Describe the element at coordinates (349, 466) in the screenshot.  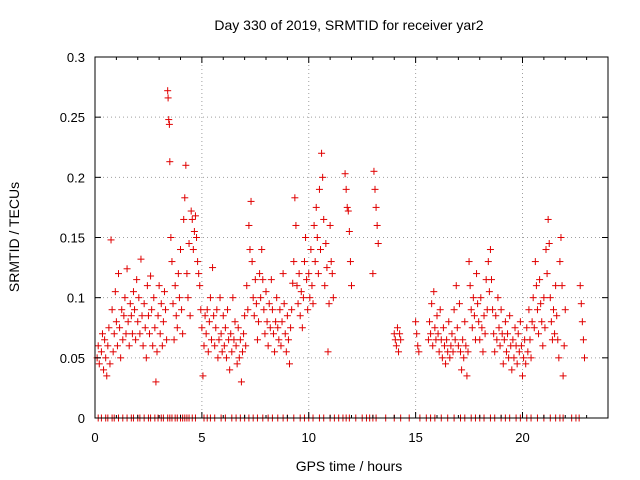
I see `x-axis-title: GPS time / hours` at that location.